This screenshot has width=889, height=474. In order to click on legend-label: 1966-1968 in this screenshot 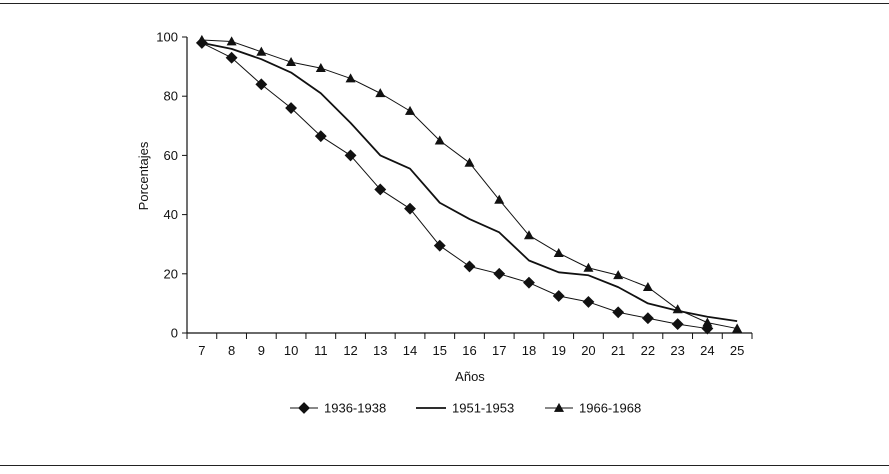, I will do `click(610, 408)`.